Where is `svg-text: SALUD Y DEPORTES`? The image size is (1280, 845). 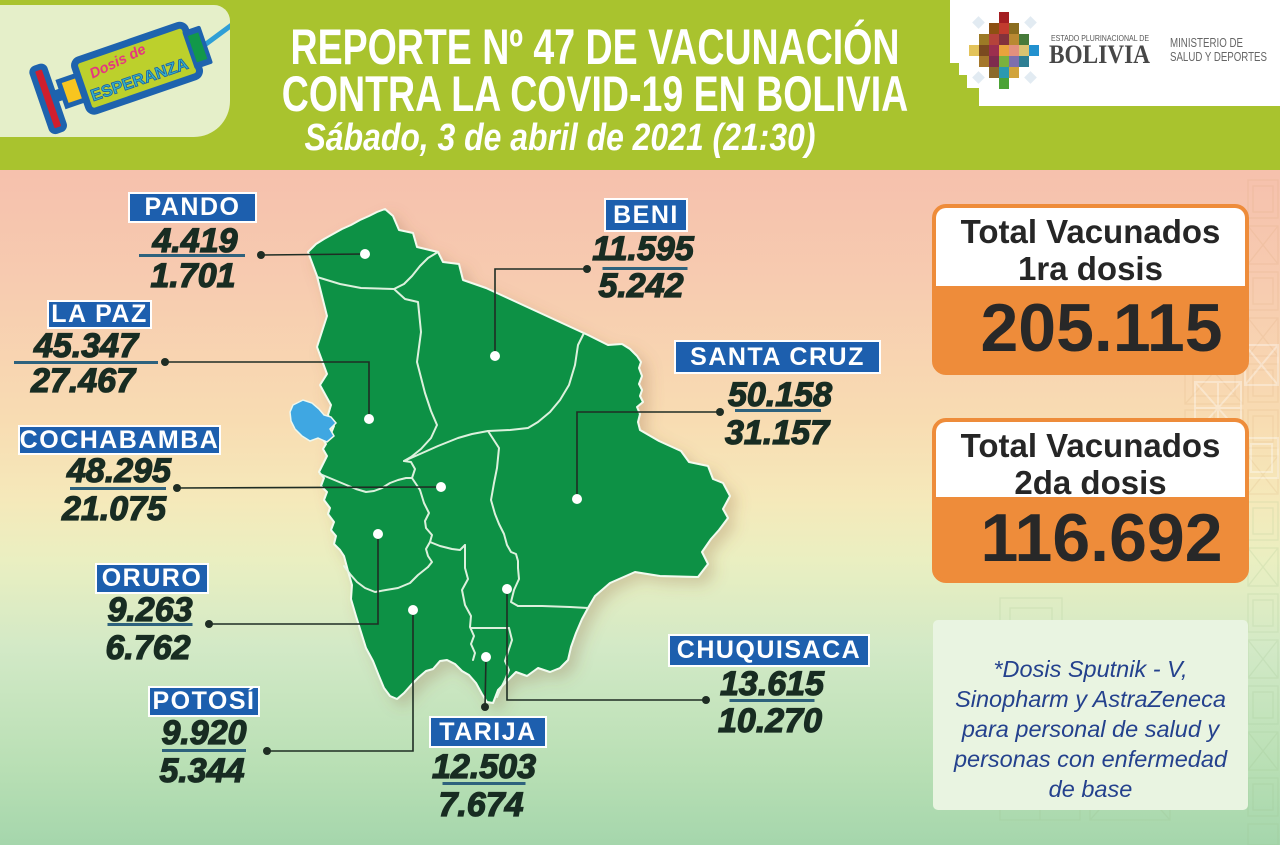 svg-text: SALUD Y DEPORTES is located at coordinates (1218, 57).